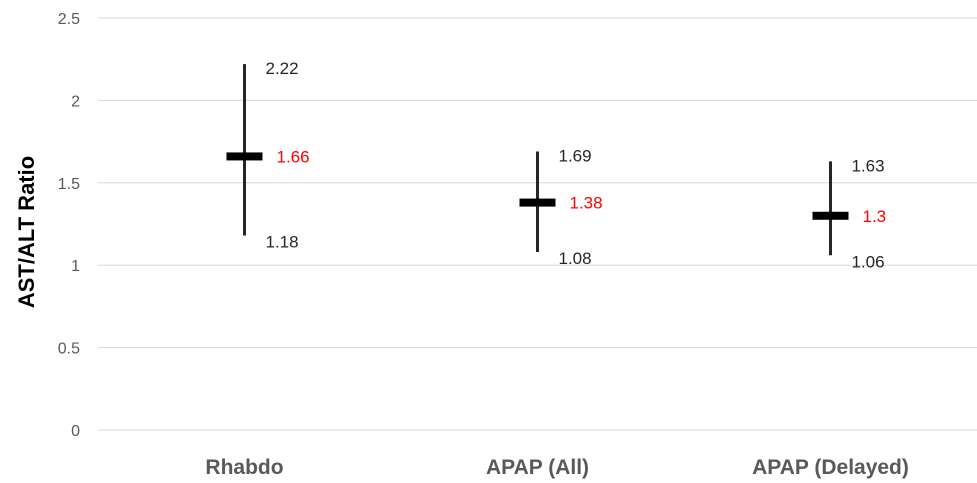  I want to click on data-point-group: 1.63 1.3 1.06, so click(849, 213).